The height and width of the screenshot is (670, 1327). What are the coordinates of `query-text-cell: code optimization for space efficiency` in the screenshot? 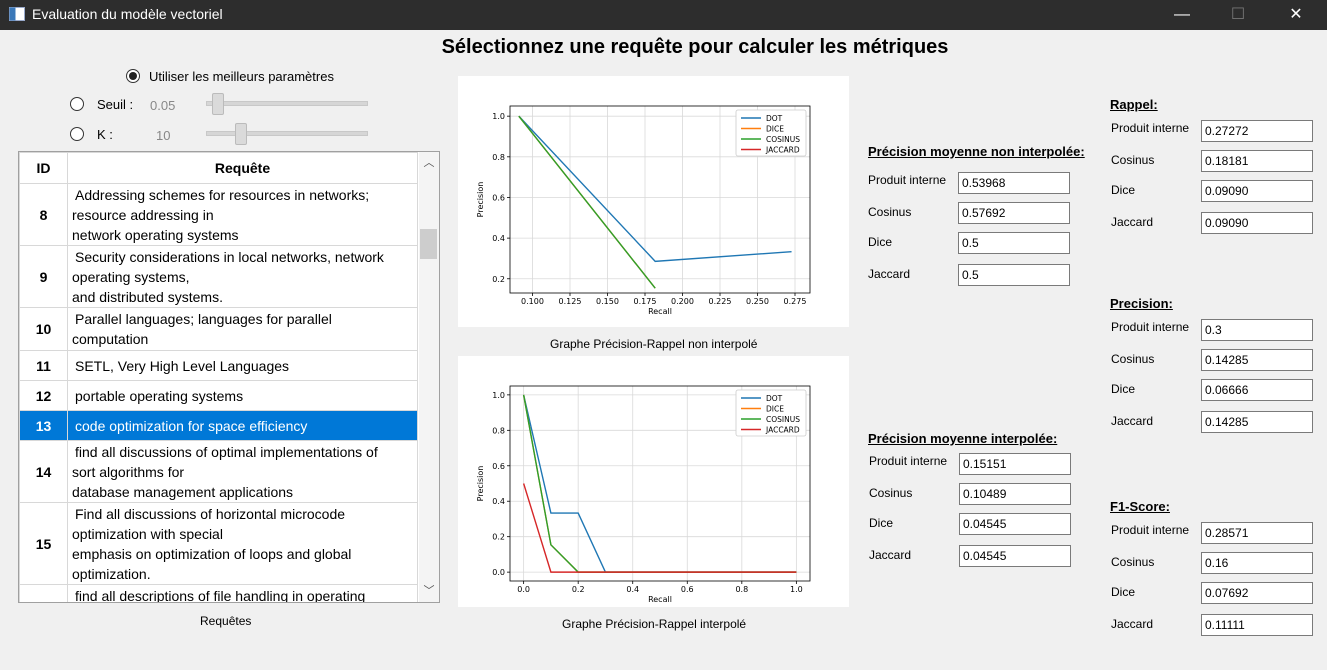 It's located at (242, 425).